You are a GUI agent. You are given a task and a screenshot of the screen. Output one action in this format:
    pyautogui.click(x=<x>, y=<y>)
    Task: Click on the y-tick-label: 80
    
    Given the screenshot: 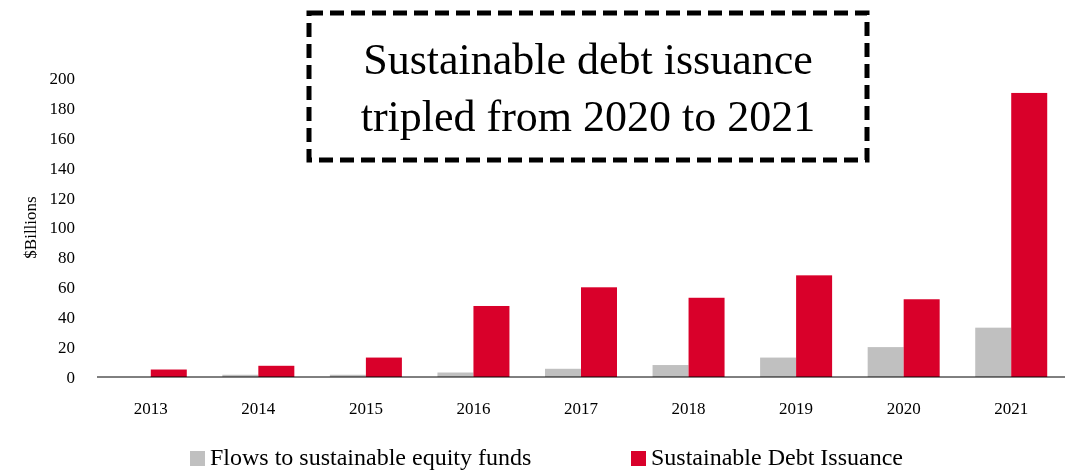 What is the action you would take?
    pyautogui.click(x=66, y=258)
    